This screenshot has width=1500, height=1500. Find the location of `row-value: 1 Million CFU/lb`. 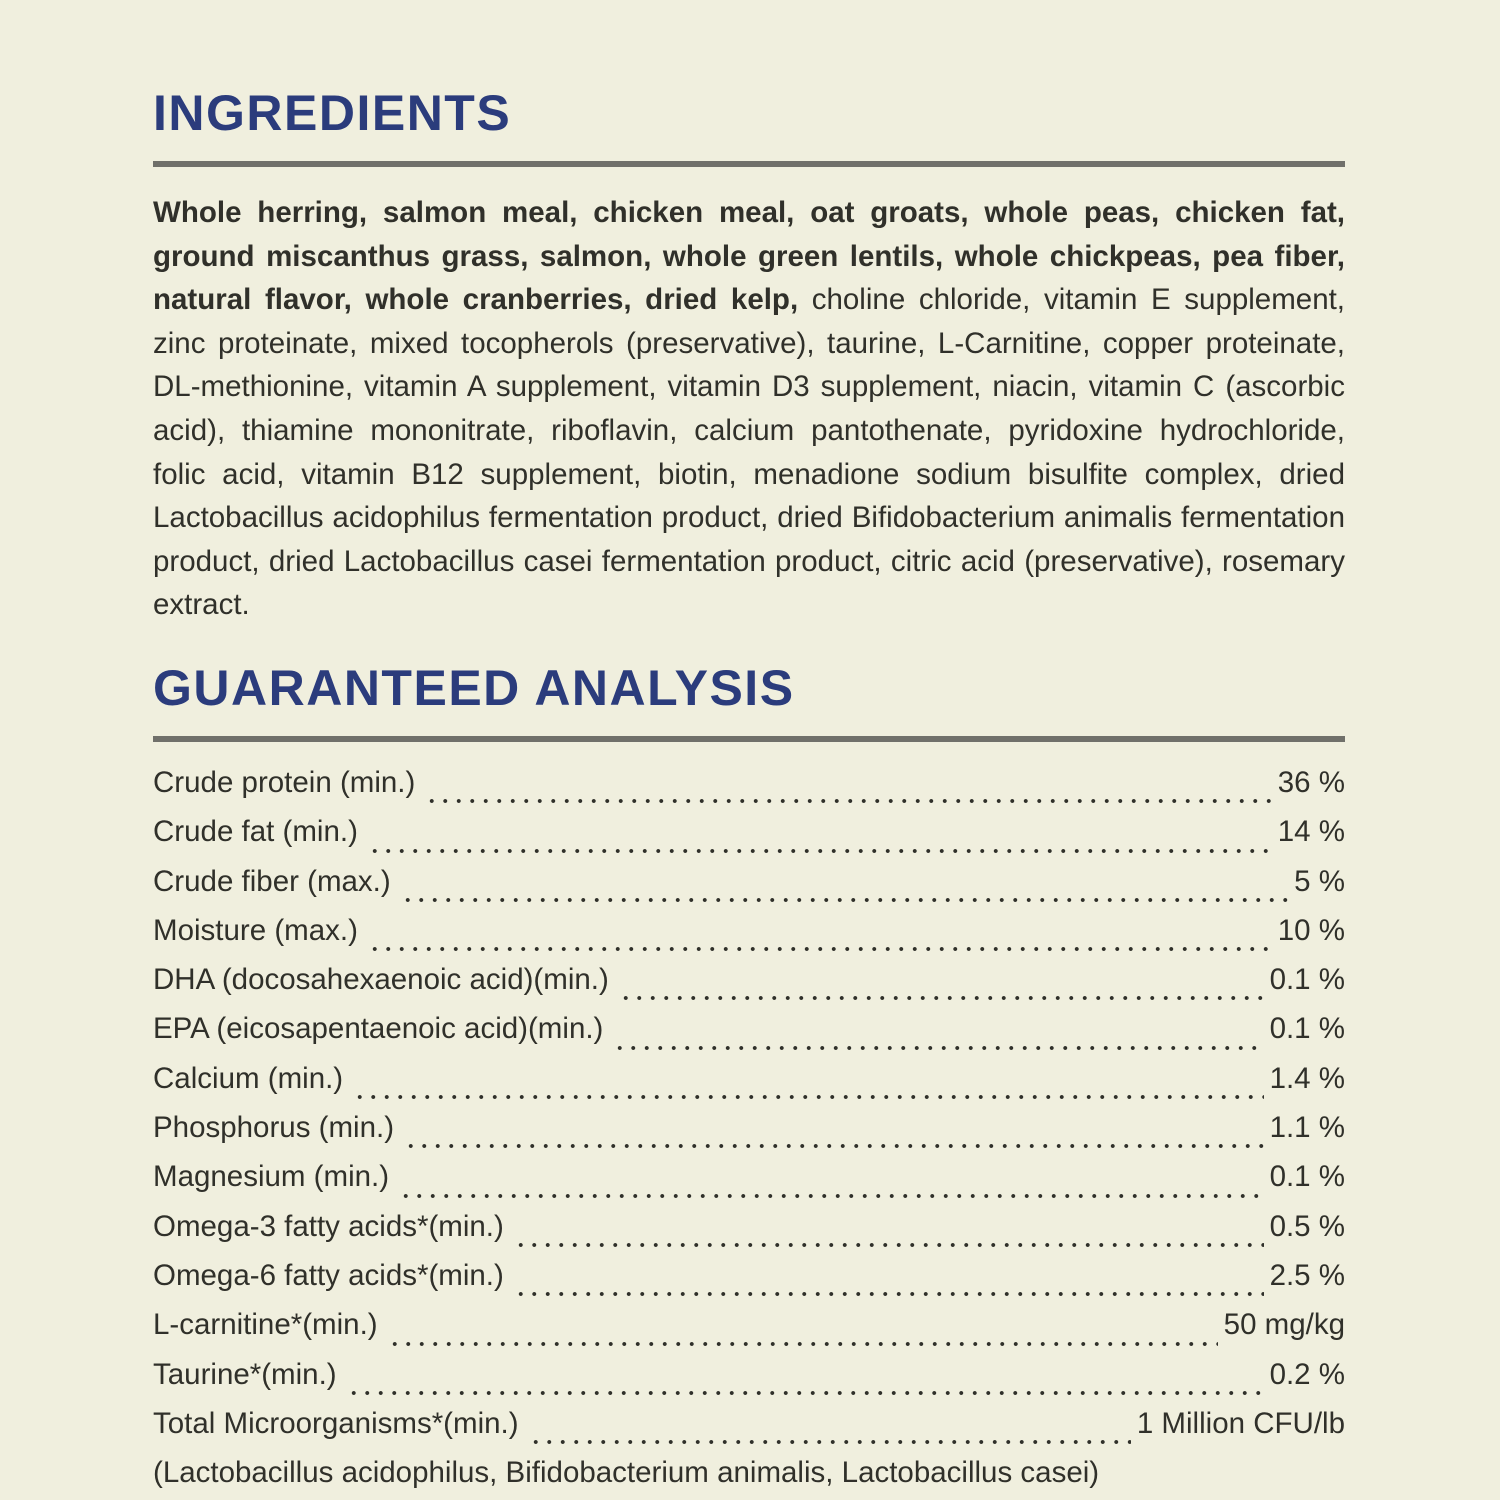

row-value: 1 Million CFU/lb is located at coordinates (1240, 1423).